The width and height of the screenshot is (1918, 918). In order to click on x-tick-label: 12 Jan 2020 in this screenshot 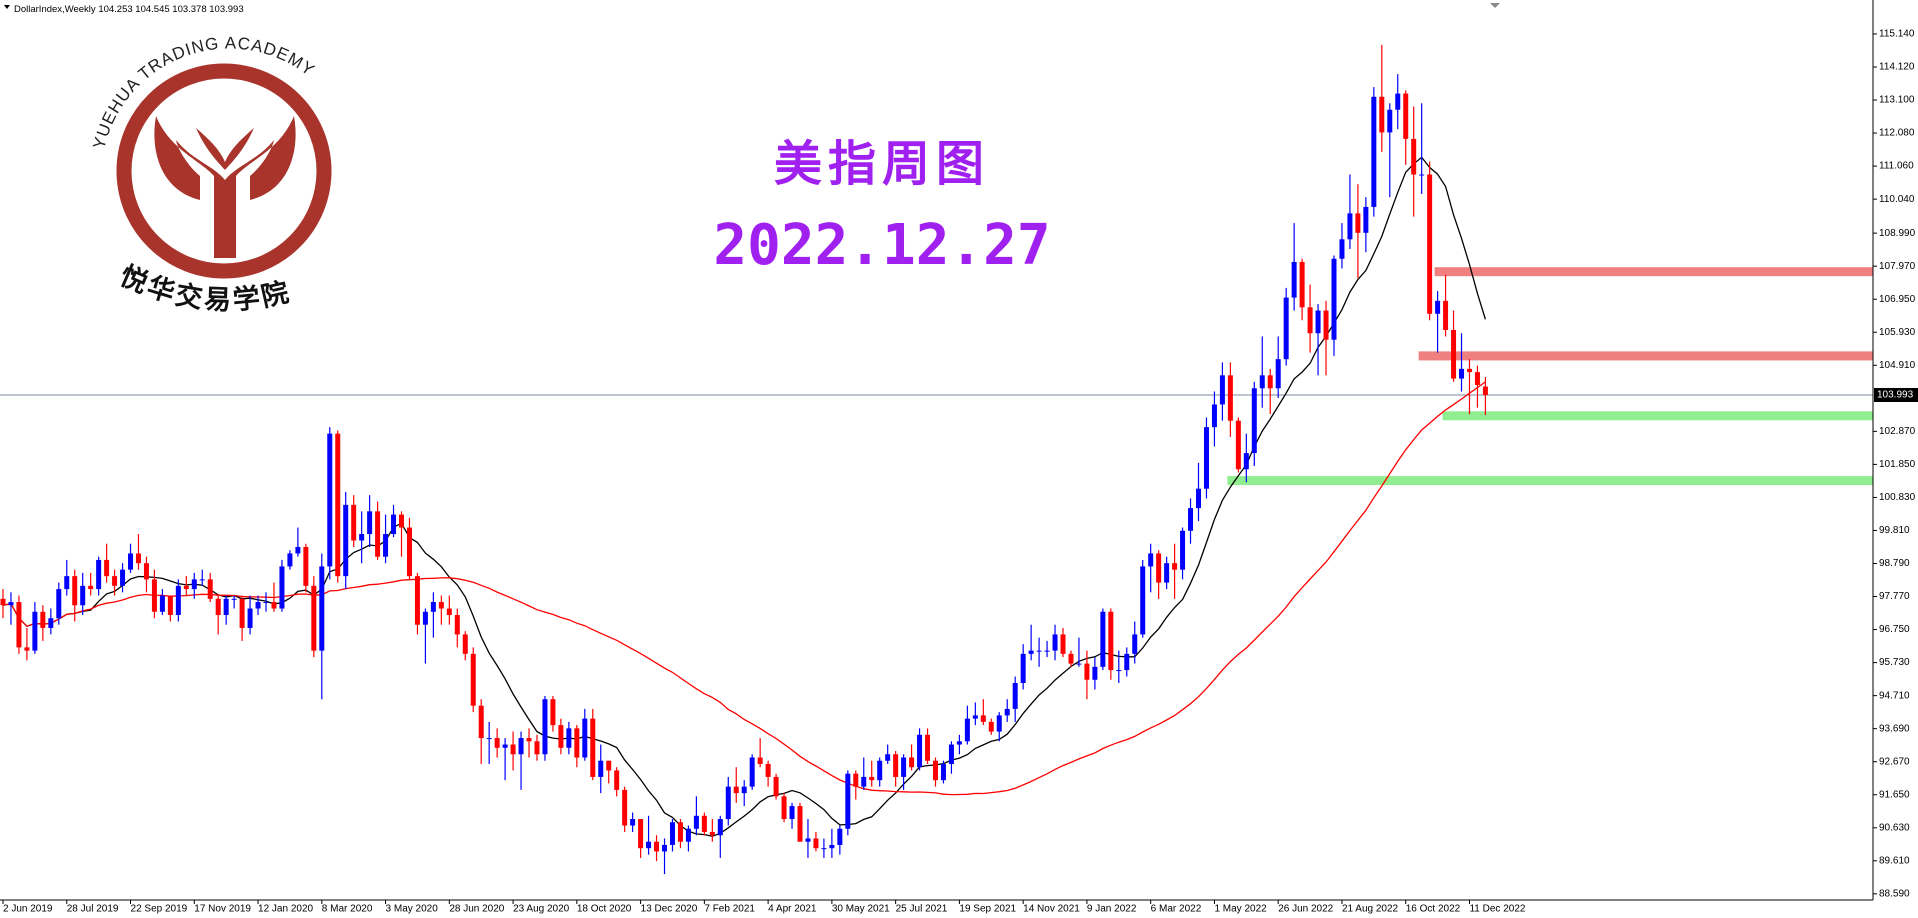, I will do `click(285, 909)`.